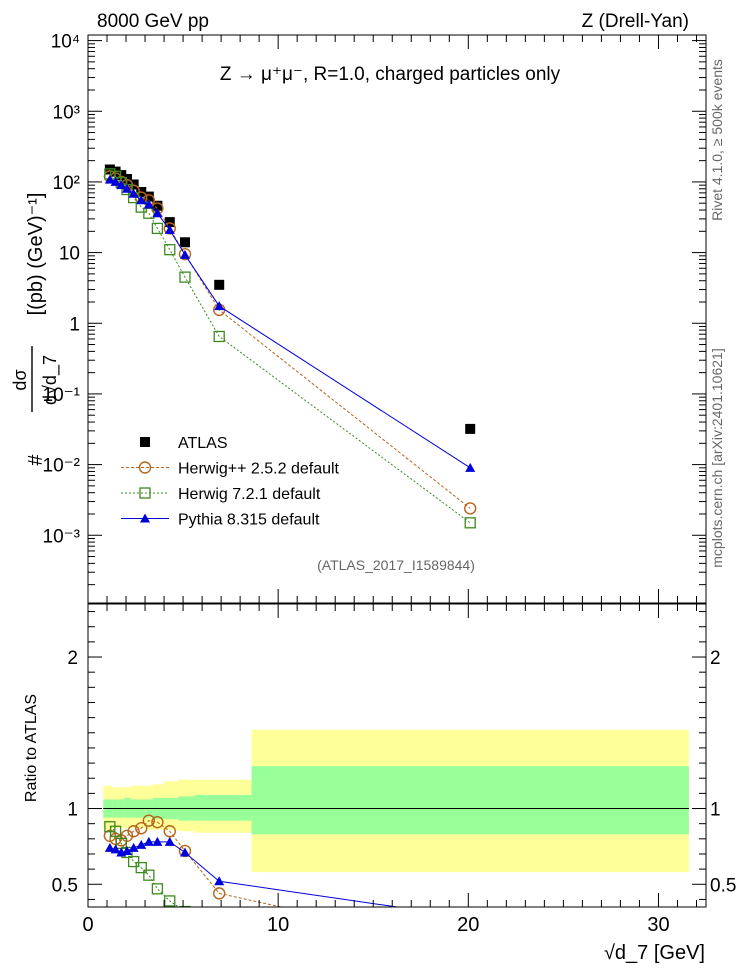 The image size is (746, 972). I want to click on legend-marker-pythia-8-315-default, so click(145, 518).